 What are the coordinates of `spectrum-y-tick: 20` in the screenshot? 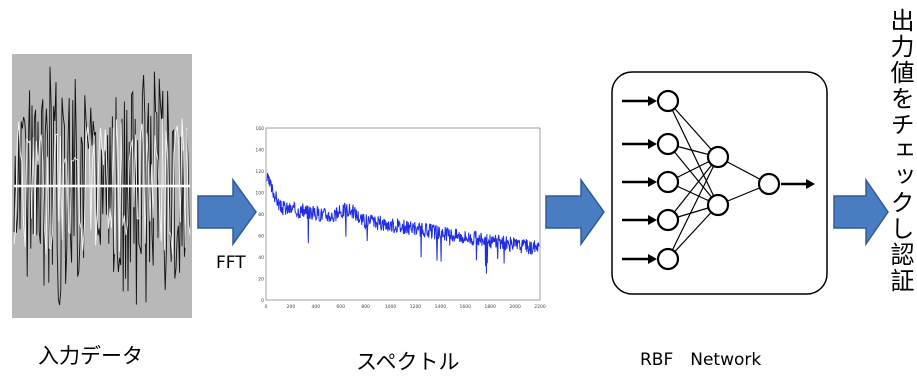 It's located at (261, 280).